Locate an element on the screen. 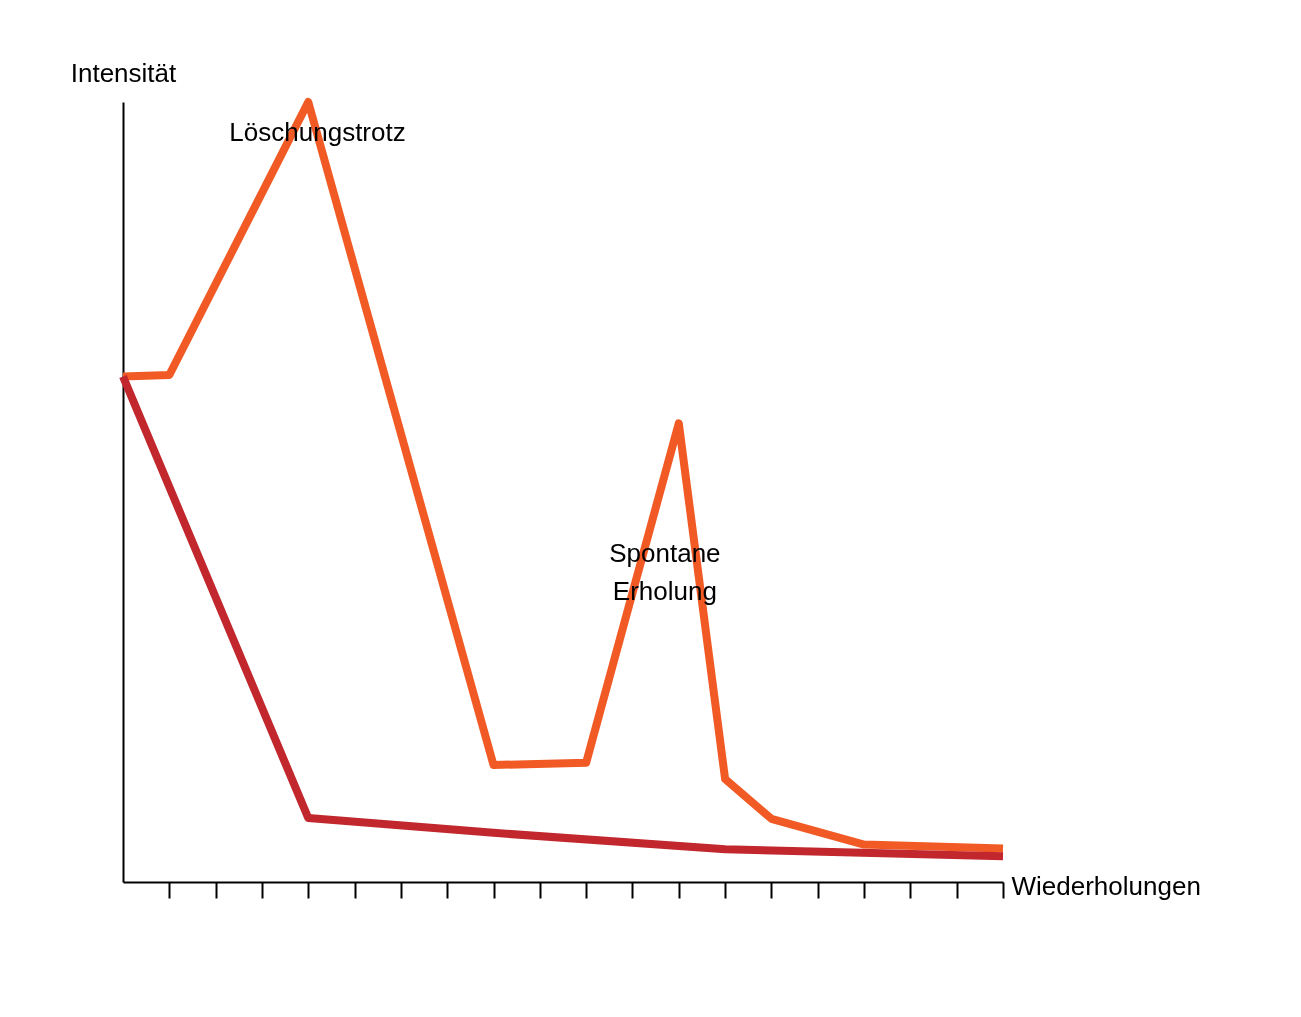  y-axis-title: Intensität is located at coordinates (124, 72).